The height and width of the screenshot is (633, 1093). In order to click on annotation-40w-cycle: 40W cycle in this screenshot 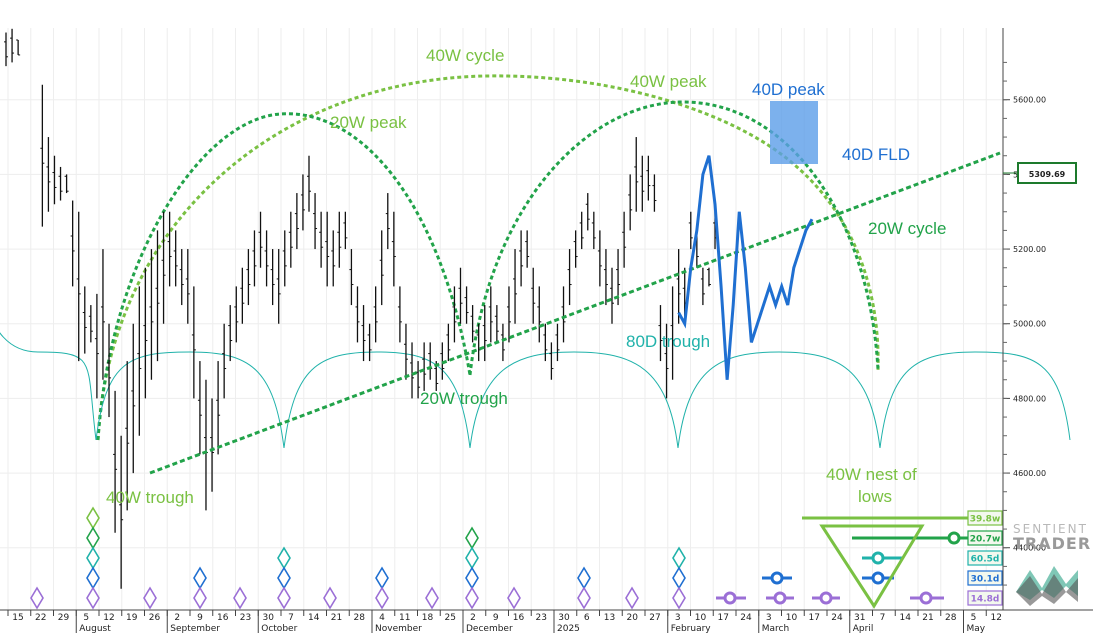, I will do `click(465, 55)`.